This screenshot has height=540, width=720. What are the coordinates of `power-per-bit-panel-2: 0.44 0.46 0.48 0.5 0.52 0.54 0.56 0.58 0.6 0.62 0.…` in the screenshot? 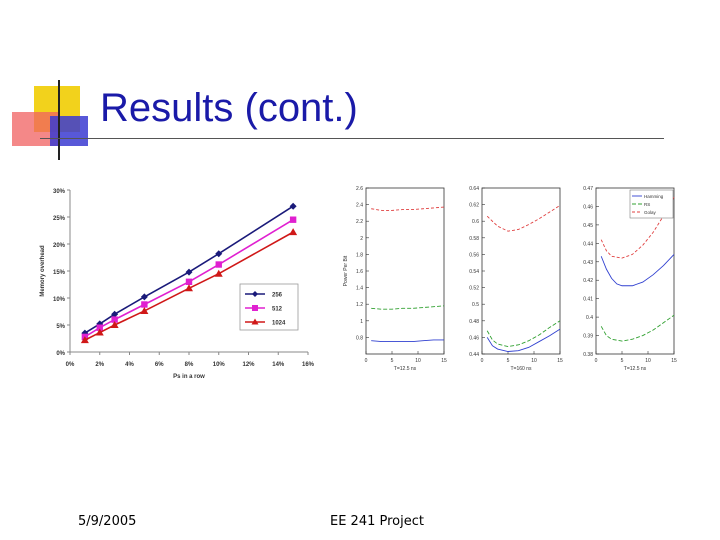 It's located at (516, 279).